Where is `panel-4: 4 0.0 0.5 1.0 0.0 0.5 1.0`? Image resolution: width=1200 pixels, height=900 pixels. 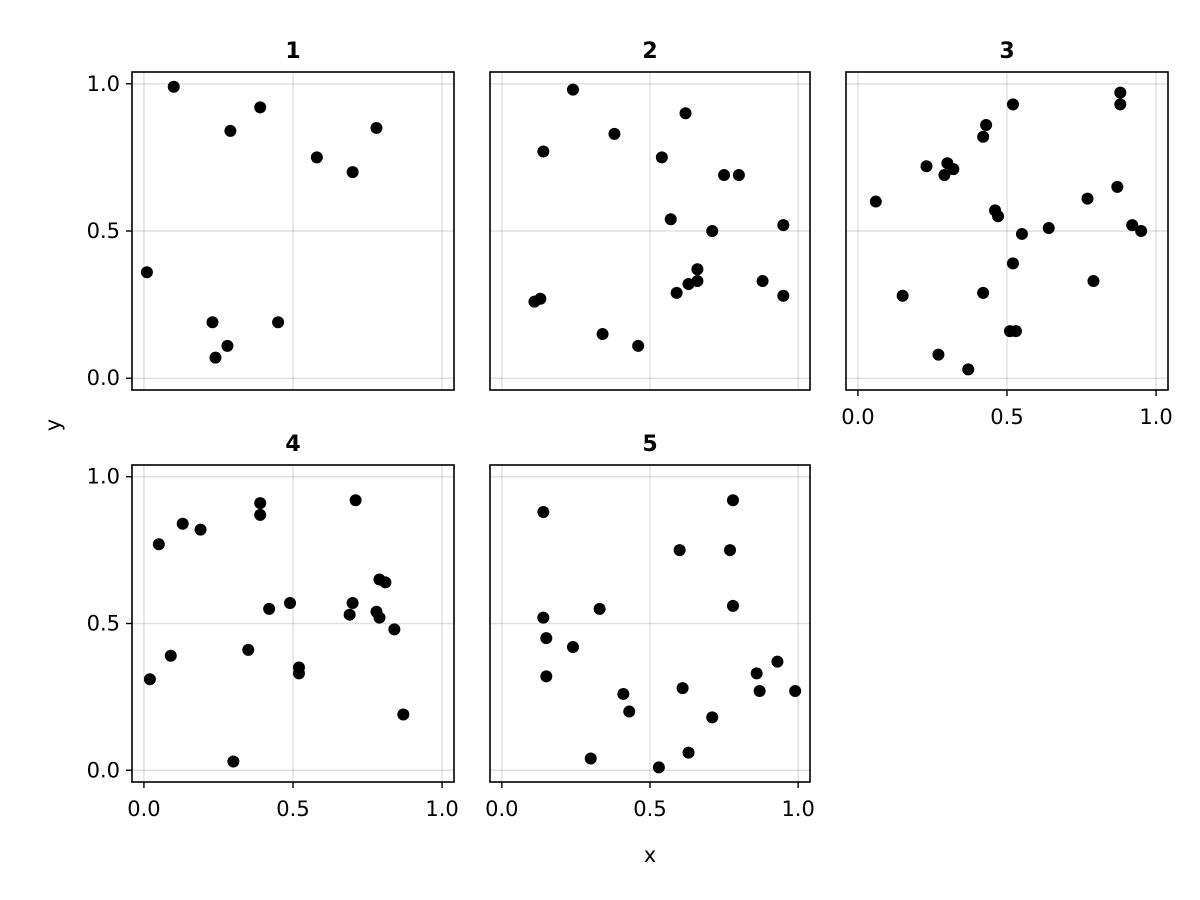
panel-4: 4 0.0 0.5 1.0 0.0 0.5 1.0 is located at coordinates (273, 626).